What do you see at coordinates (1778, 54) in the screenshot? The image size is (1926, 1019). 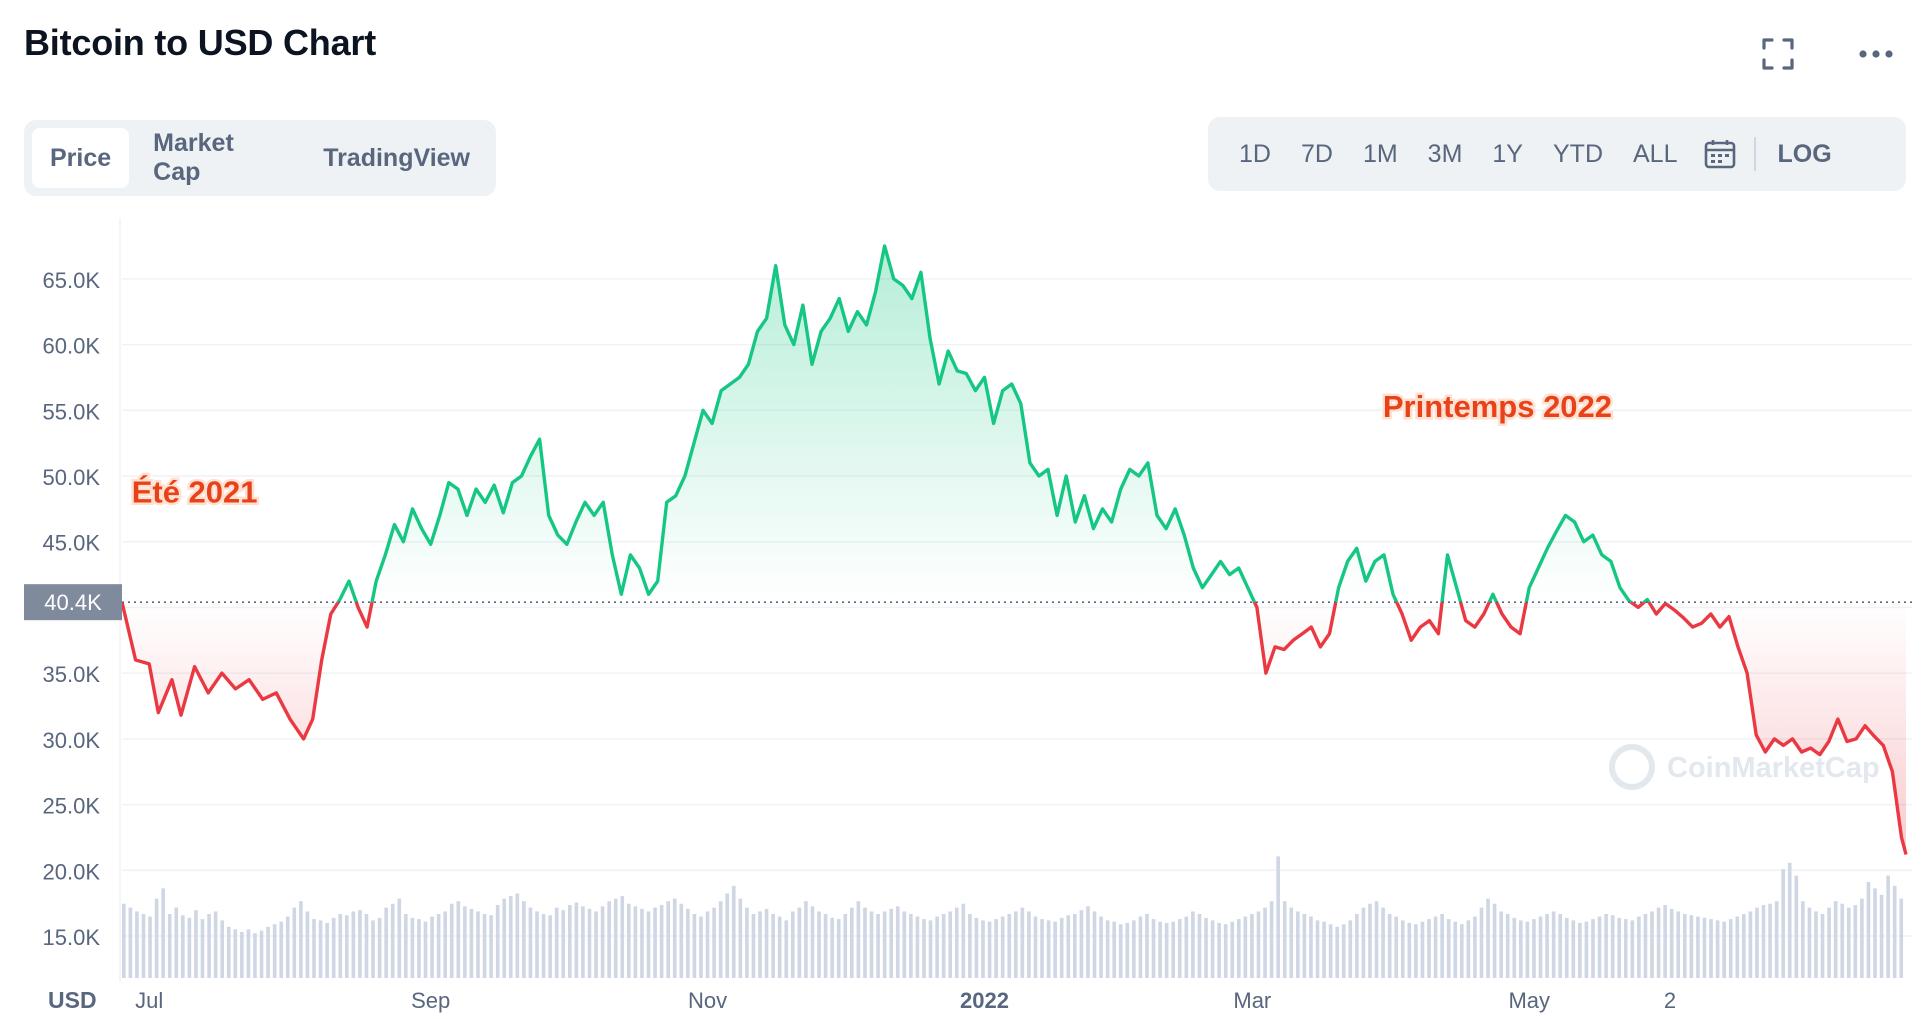 I see `expand-icon` at bounding box center [1778, 54].